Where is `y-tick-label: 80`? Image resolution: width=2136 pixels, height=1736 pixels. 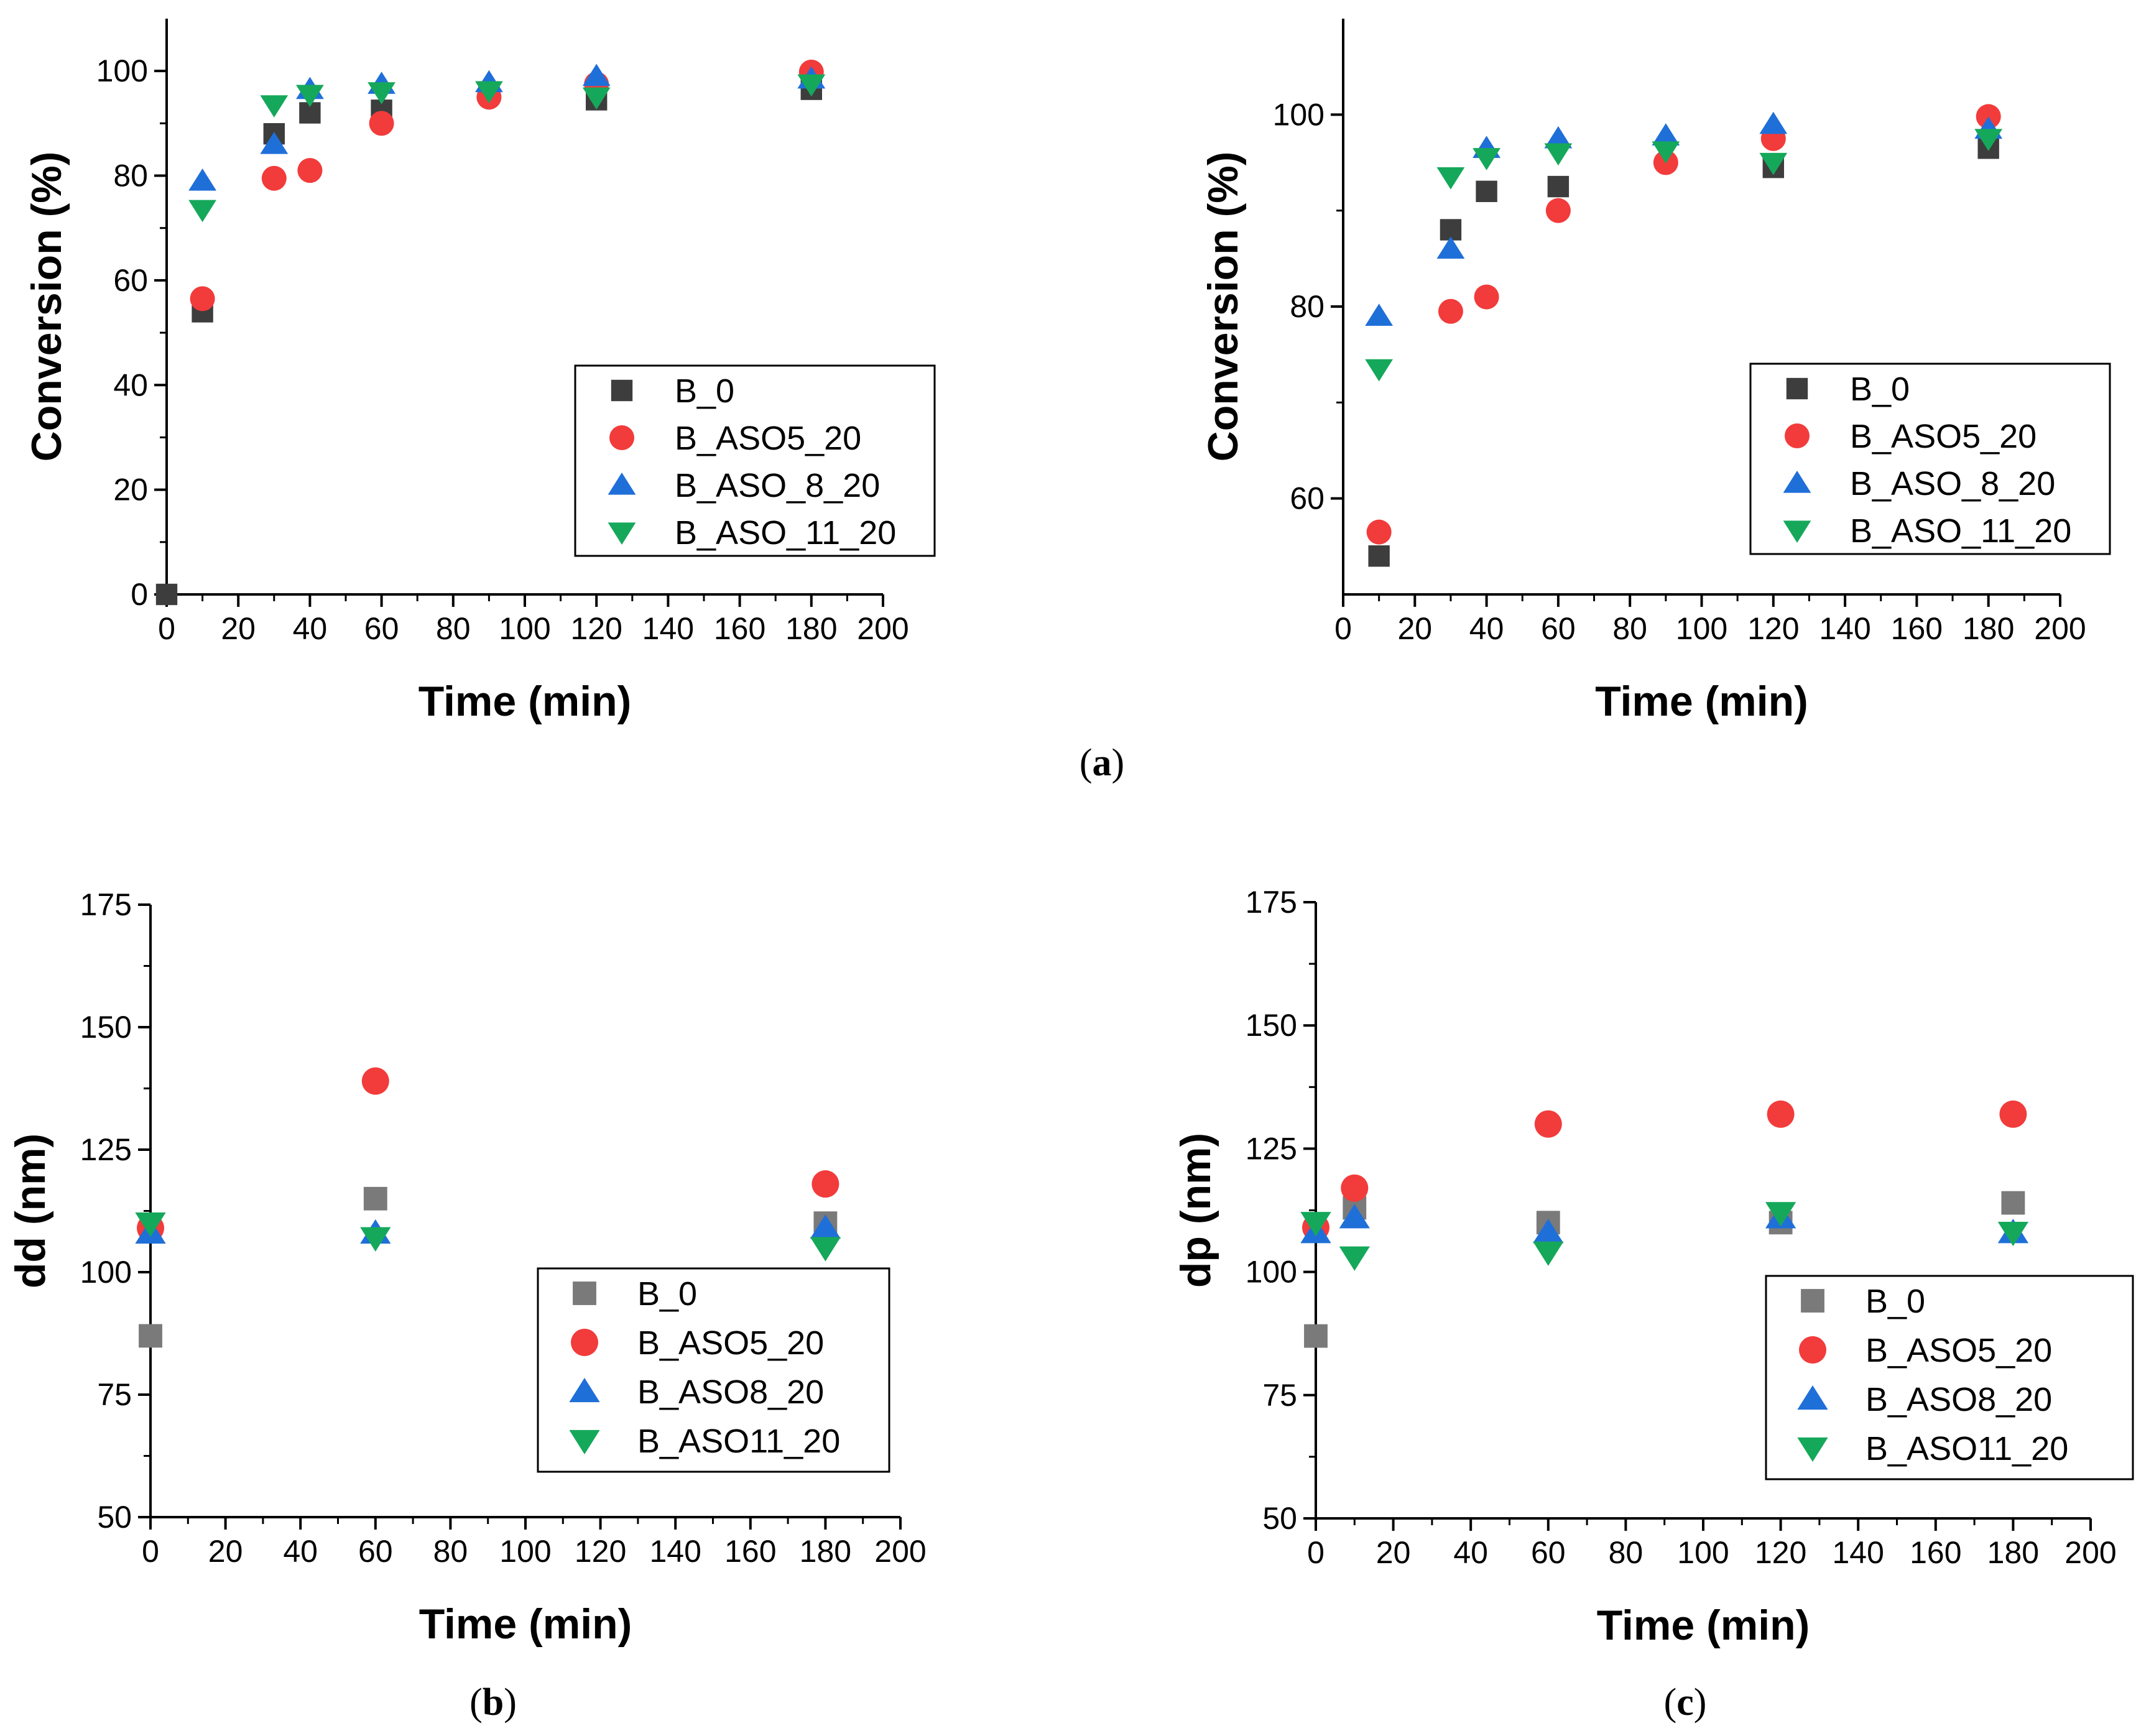 y-tick-label: 80 is located at coordinates (130, 176).